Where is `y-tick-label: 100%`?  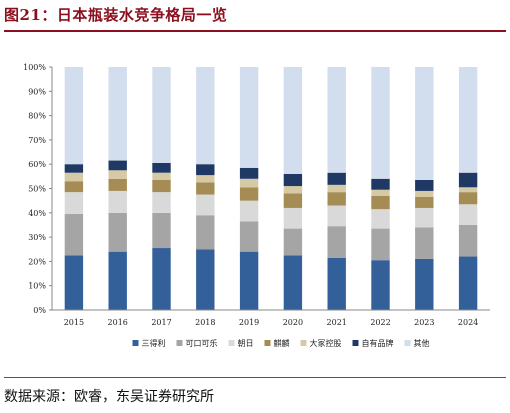
y-tick-label: 100% is located at coordinates (34, 67).